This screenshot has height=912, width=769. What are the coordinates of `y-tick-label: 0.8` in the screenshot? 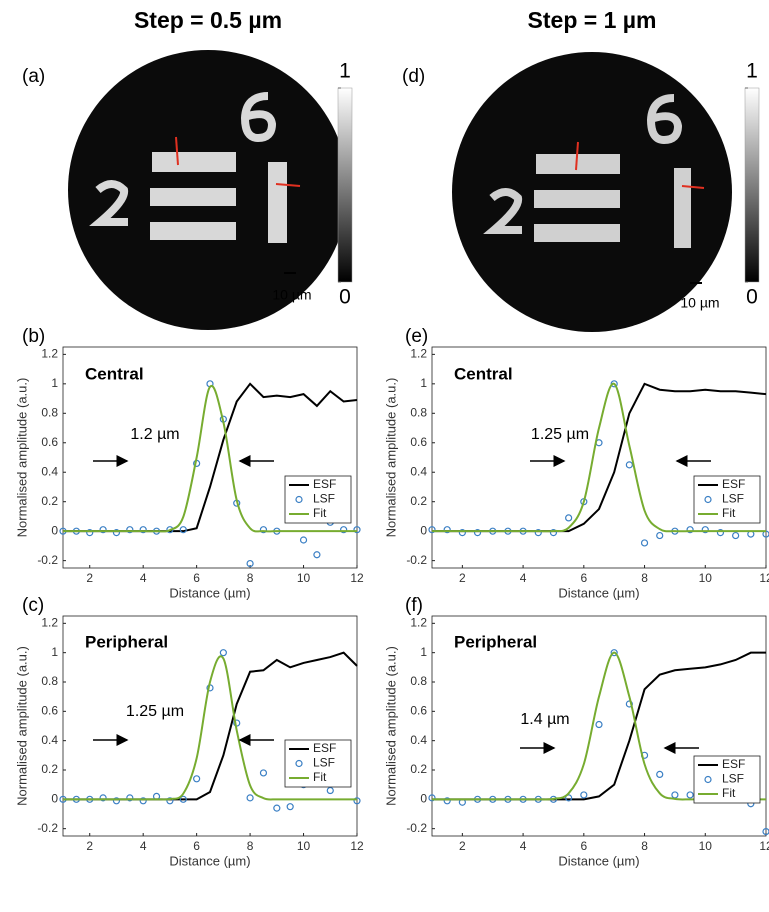 It's located at (418, 412).